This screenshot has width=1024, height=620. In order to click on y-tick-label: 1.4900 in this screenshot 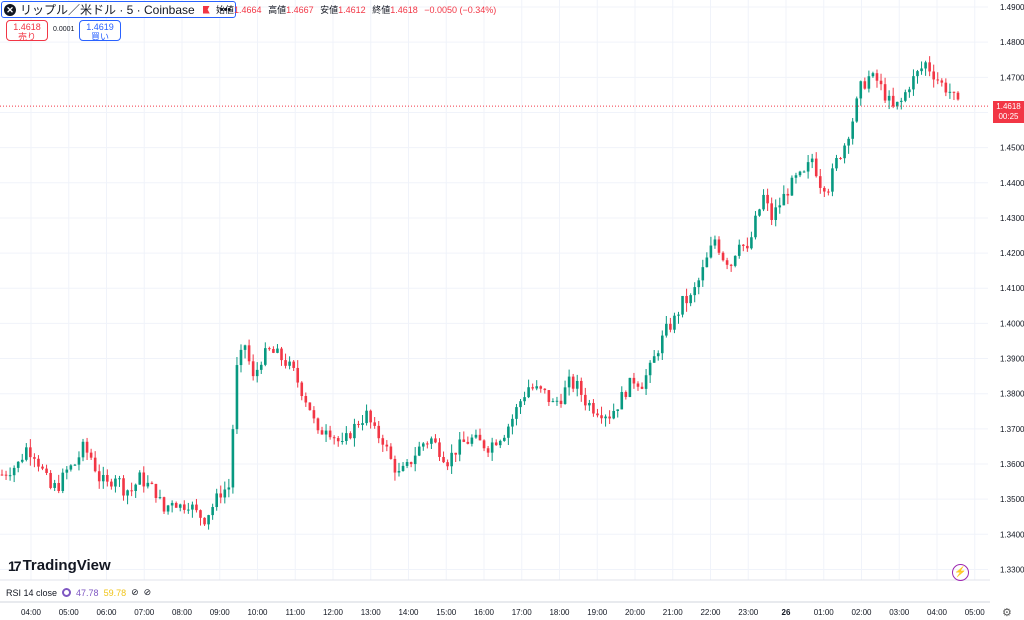, I will do `click(1012, 7)`.